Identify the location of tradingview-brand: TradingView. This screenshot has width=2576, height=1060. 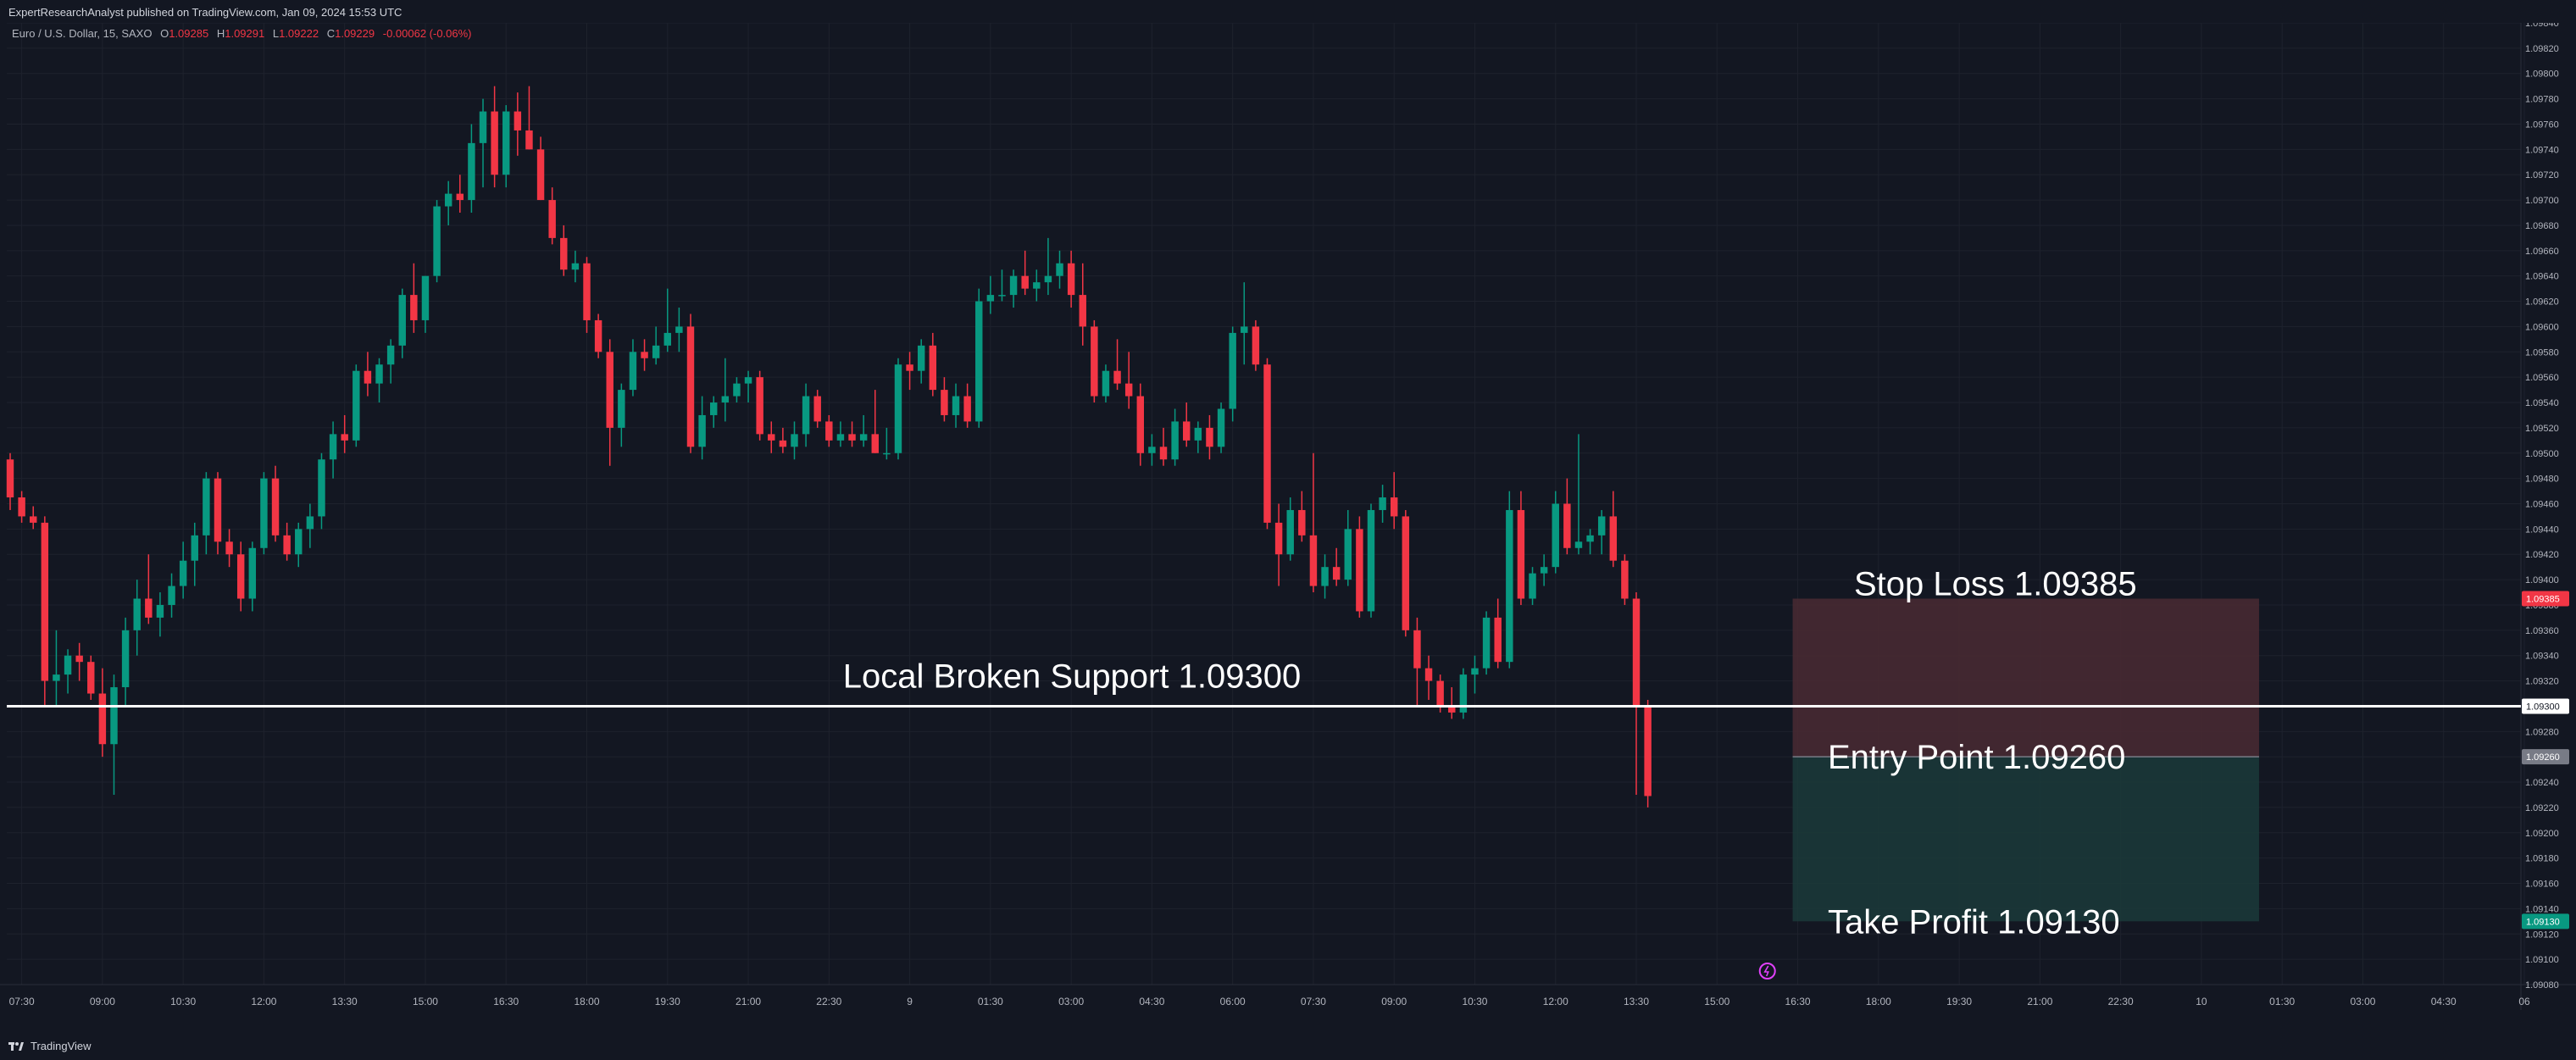
(61, 1046).